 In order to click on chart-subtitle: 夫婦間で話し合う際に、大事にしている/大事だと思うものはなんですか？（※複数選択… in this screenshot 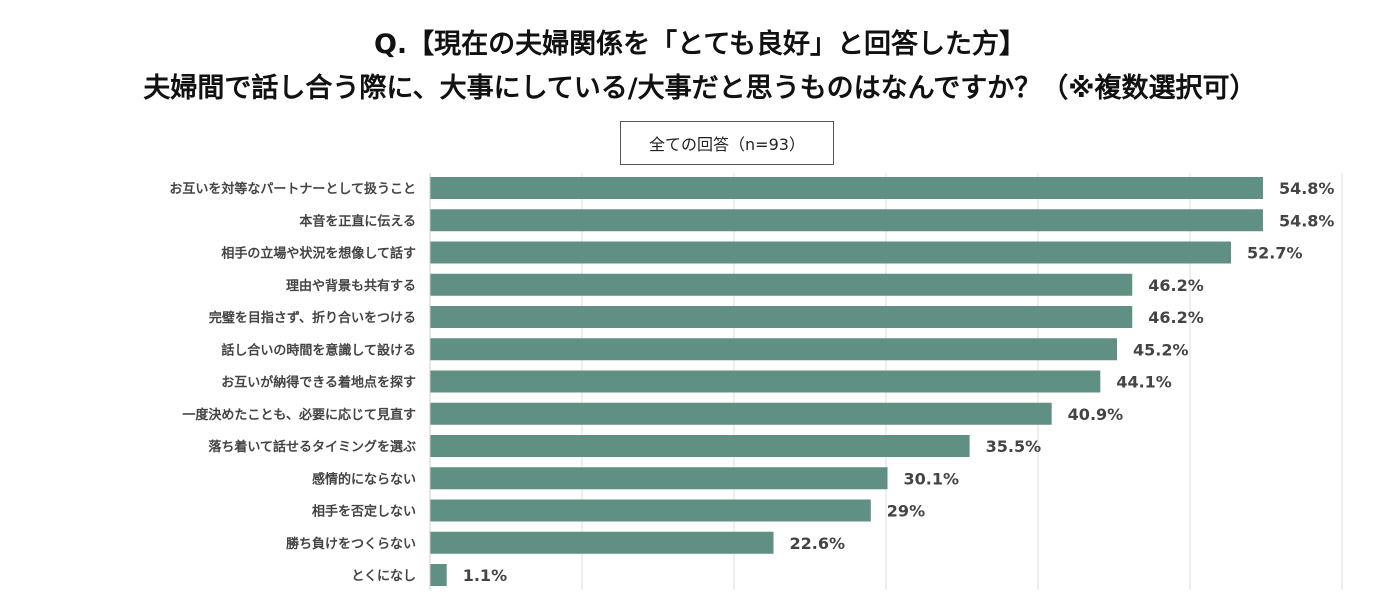, I will do `click(700, 88)`.